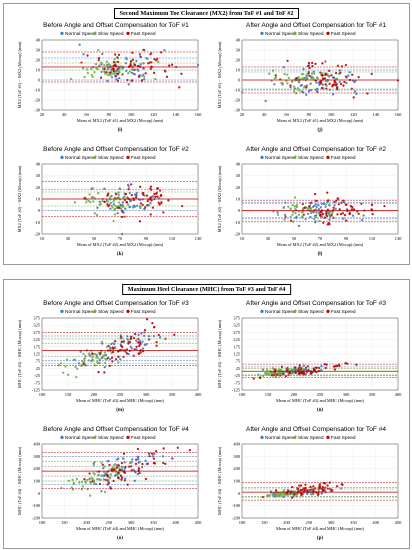 The height and width of the screenshot is (550, 412). Describe the element at coordinates (37, 382) in the screenshot. I see `y-tick-label: -75` at that location.